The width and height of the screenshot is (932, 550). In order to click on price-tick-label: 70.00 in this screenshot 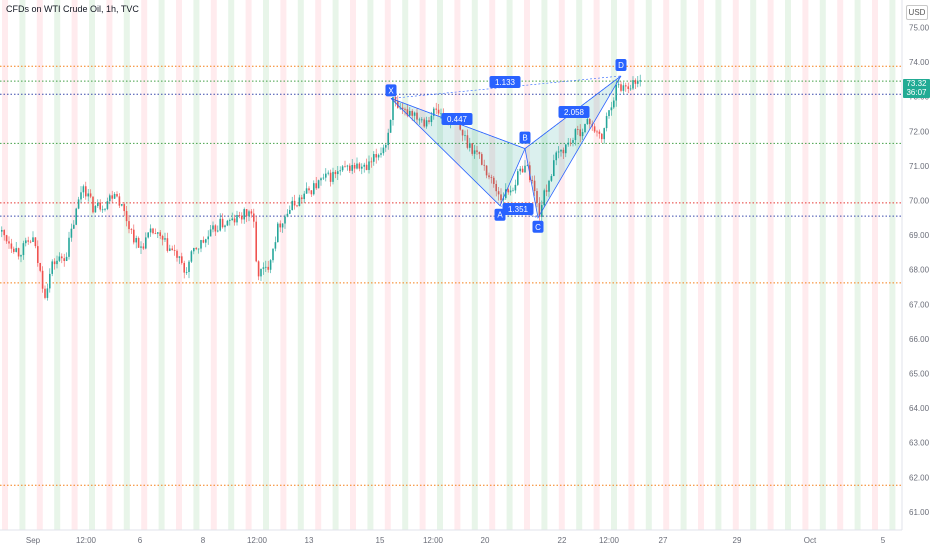, I will do `click(919, 201)`.